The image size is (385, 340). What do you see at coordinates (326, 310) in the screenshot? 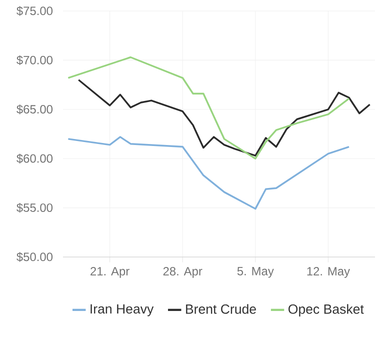
I see `legend-label: Opec Basket` at bounding box center [326, 310].